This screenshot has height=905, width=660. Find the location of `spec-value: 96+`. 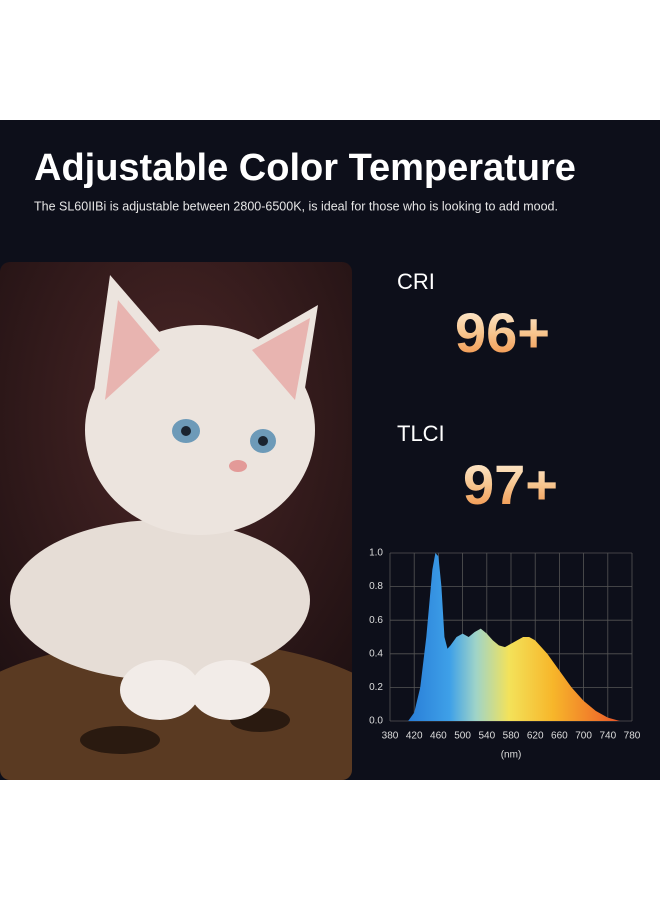

spec-value: 96+ is located at coordinates (502, 332).